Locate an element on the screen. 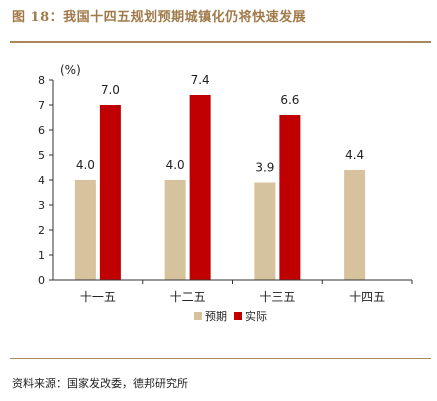  source-note: 资料来源：国家发改委，德邦研究所 is located at coordinates (100, 383).